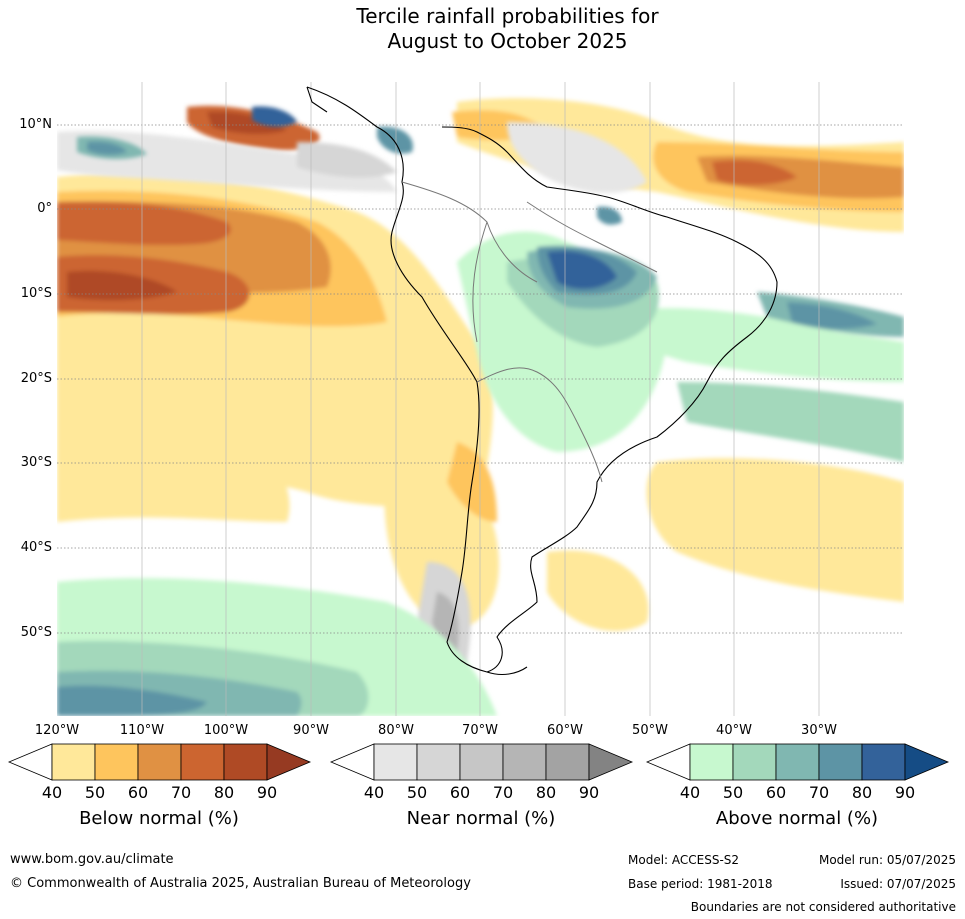  I want to click on footer-issued: Issued: 07/07/2025, so click(898, 884).